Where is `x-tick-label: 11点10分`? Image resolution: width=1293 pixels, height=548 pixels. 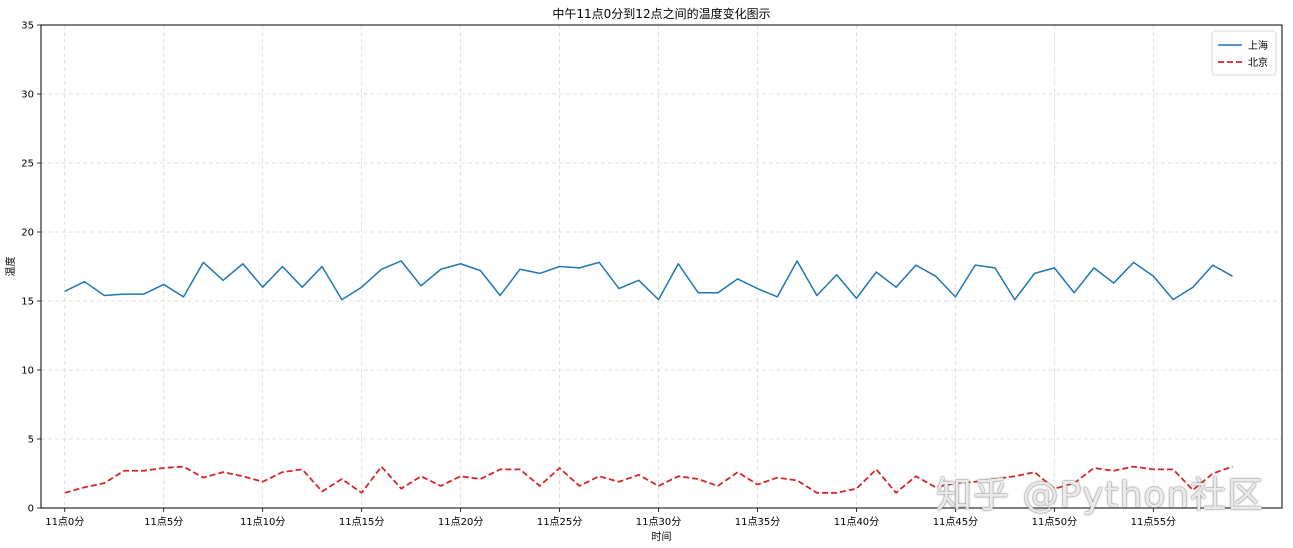
x-tick-label: 11点10分 is located at coordinates (262, 522).